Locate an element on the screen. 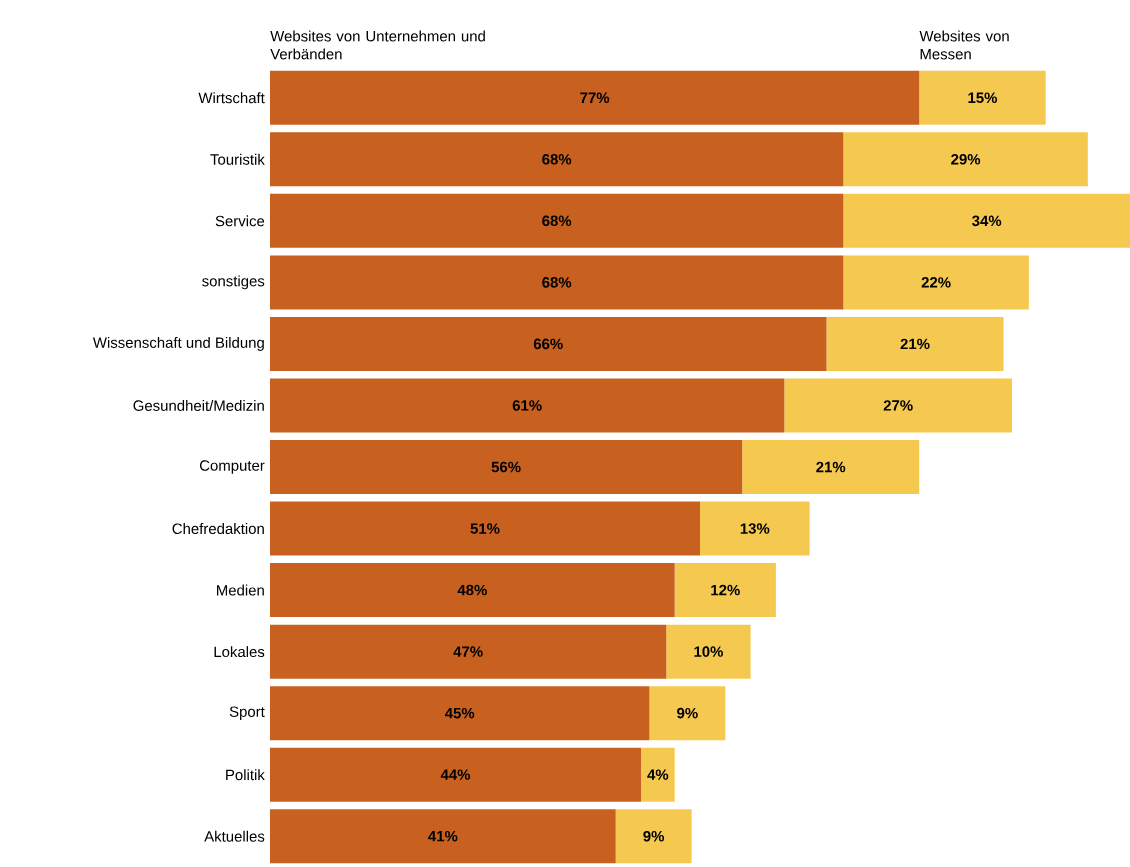  y-tick-label: Gesundheit/Medizin is located at coordinates (198, 405).